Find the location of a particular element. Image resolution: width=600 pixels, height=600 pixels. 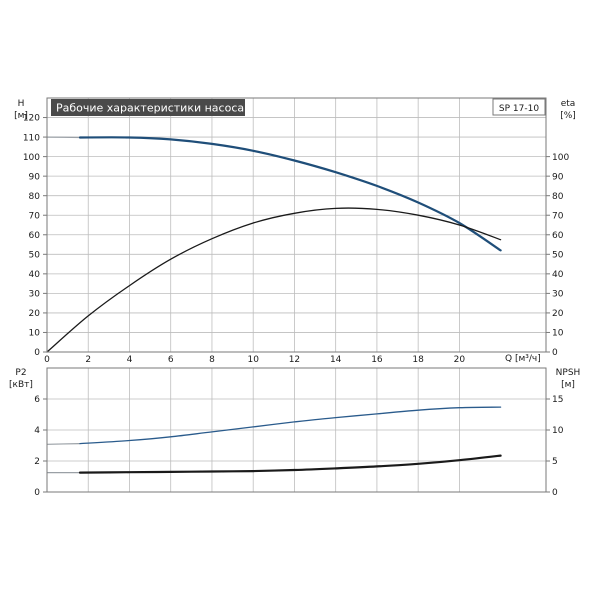

top-left-tick-label: 100 is located at coordinates (31, 158).